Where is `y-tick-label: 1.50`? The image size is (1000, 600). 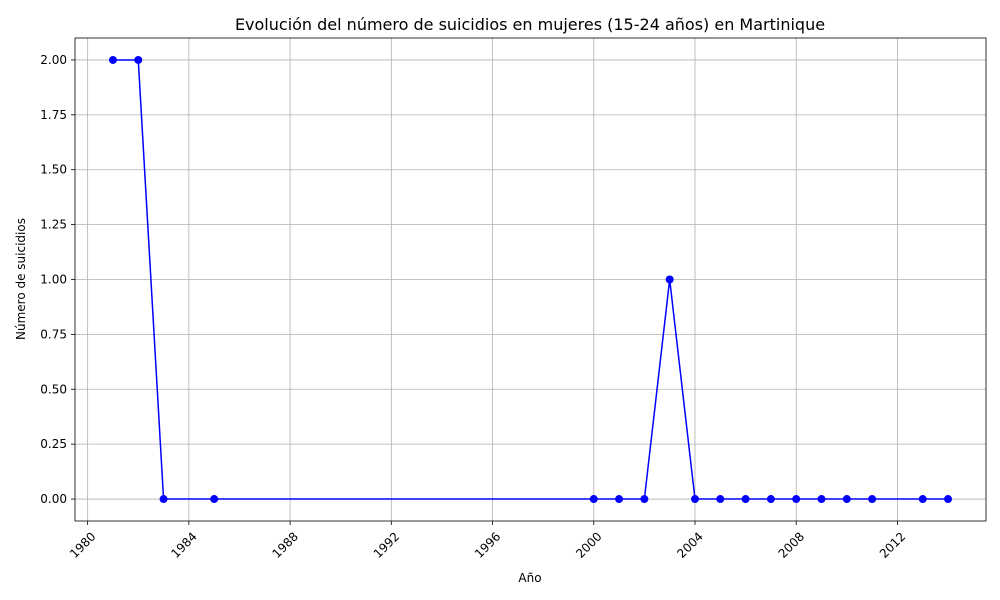
y-tick-label: 1.50 is located at coordinates (53, 170).